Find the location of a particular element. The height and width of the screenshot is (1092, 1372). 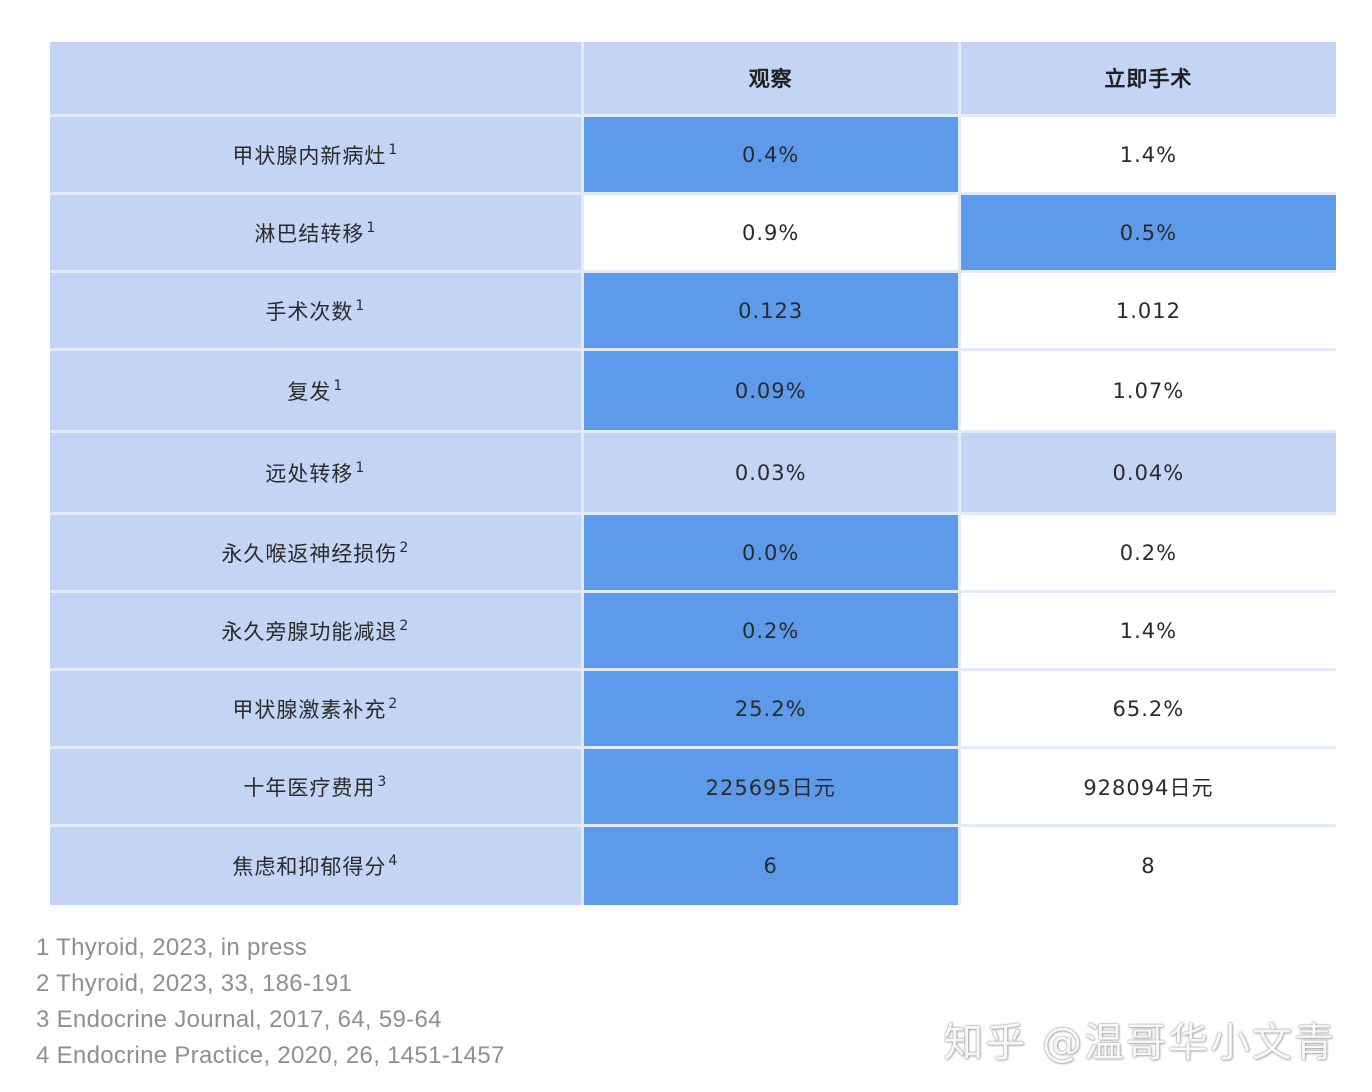

row-label-cell: 永久旁腺功能减退 2 is located at coordinates (317, 632).